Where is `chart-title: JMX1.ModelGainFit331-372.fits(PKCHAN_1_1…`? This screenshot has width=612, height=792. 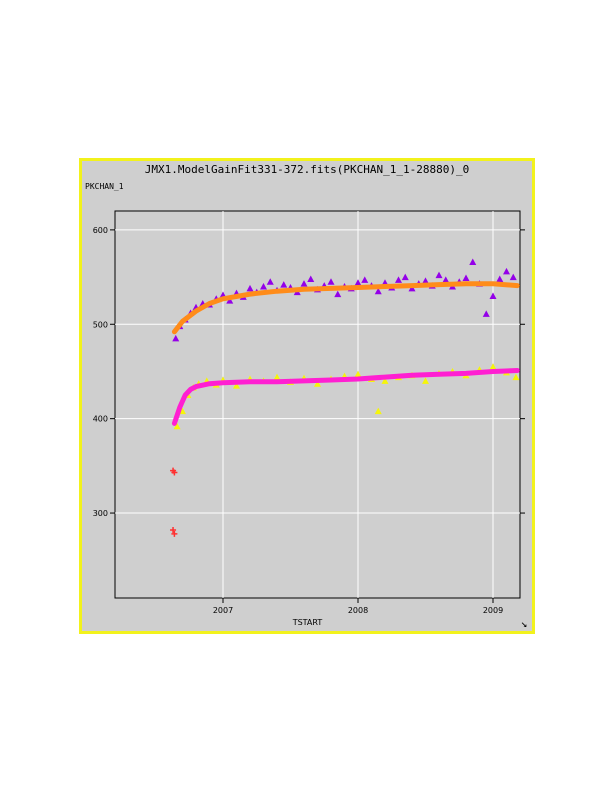 chart-title: JMX1.ModelGainFit331-372.fits(PKCHAN_1_1… is located at coordinates (307, 169).